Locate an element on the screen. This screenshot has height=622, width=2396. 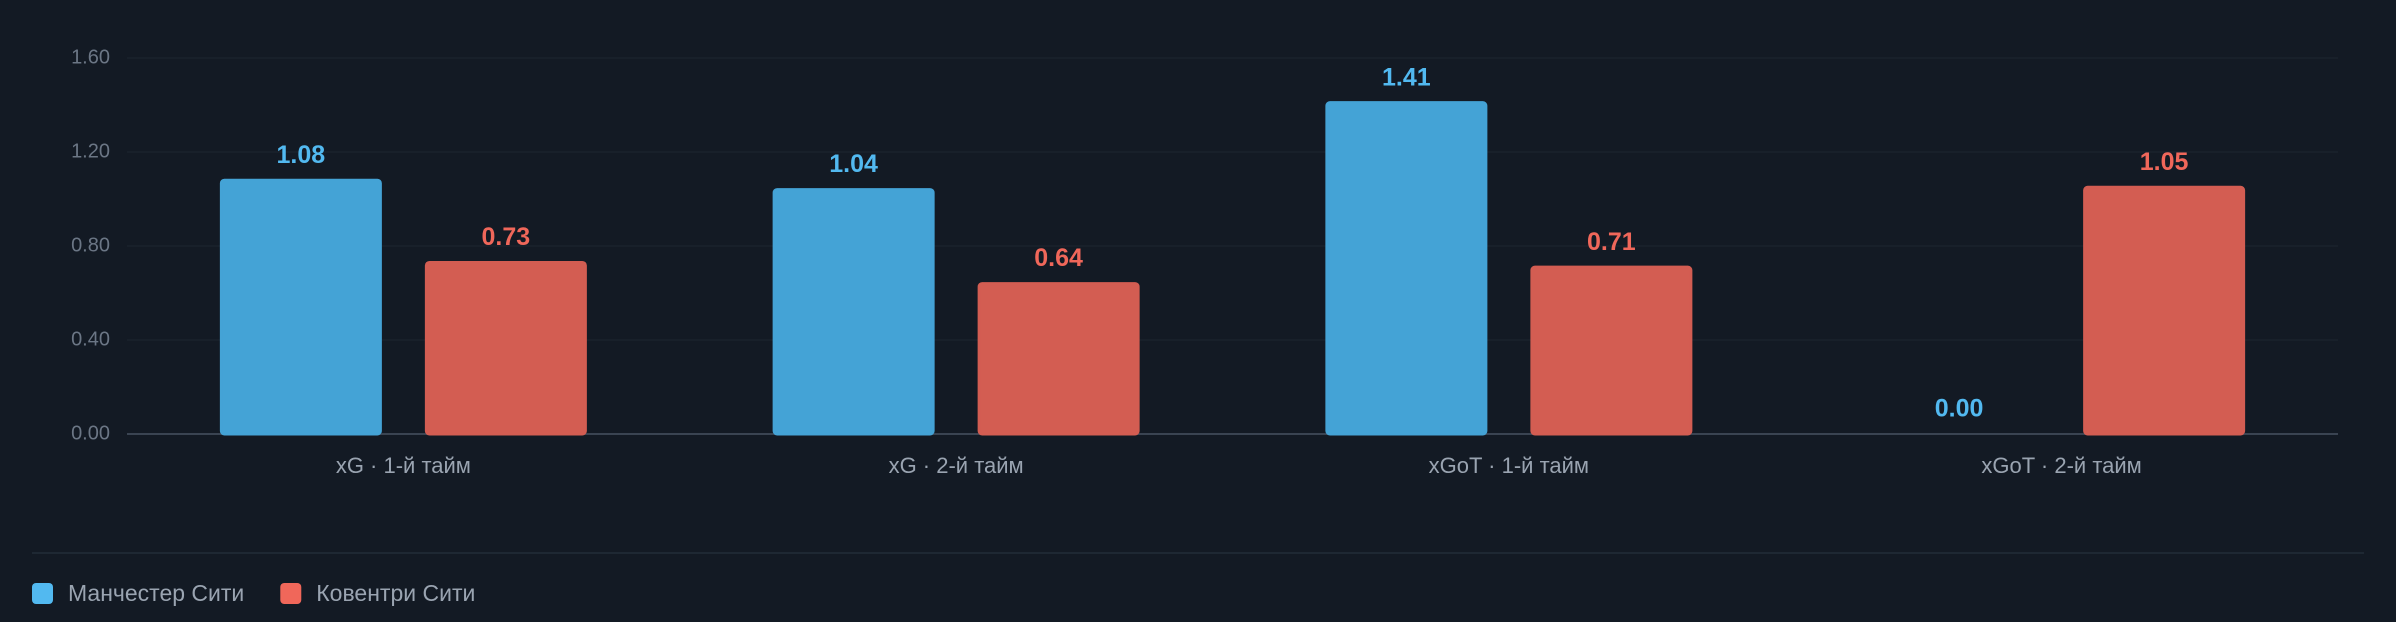
x-tick-label: xG · 2-й тайм is located at coordinates (956, 465).